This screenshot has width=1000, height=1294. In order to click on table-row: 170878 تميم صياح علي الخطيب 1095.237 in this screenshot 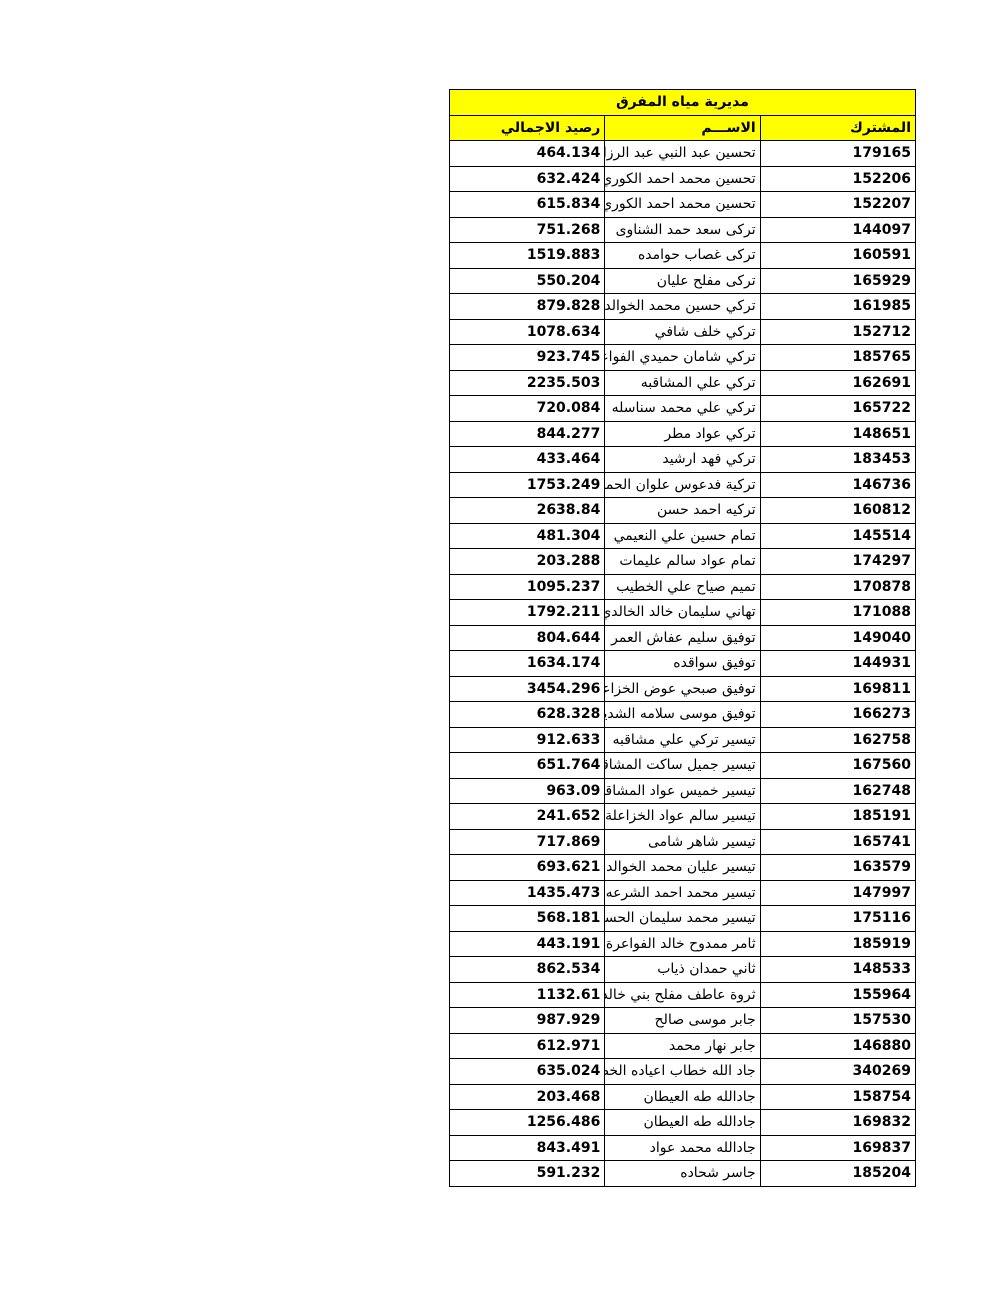, I will do `click(682, 586)`.